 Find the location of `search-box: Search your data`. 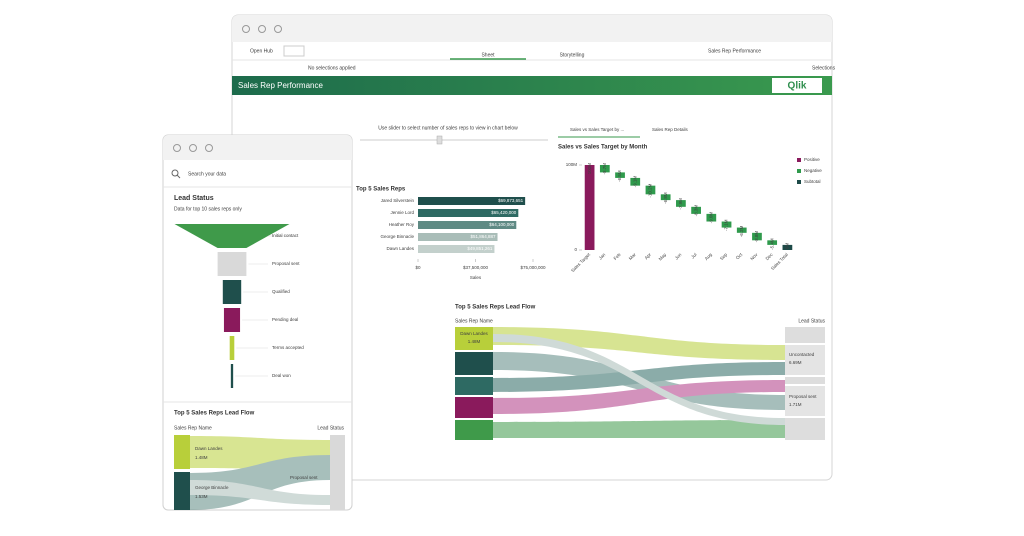

search-box: Search your data is located at coordinates (207, 174).